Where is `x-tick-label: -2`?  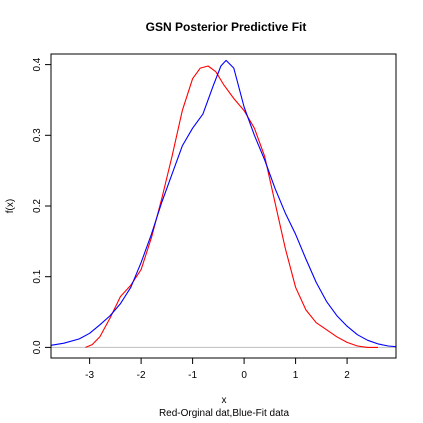 x-tick-label: -2 is located at coordinates (141, 375).